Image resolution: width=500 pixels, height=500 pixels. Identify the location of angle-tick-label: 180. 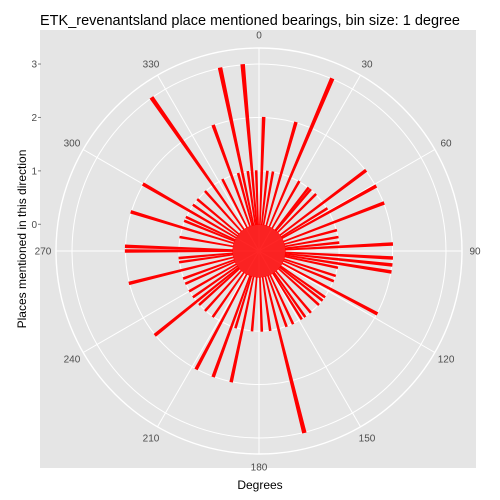
(259, 468).